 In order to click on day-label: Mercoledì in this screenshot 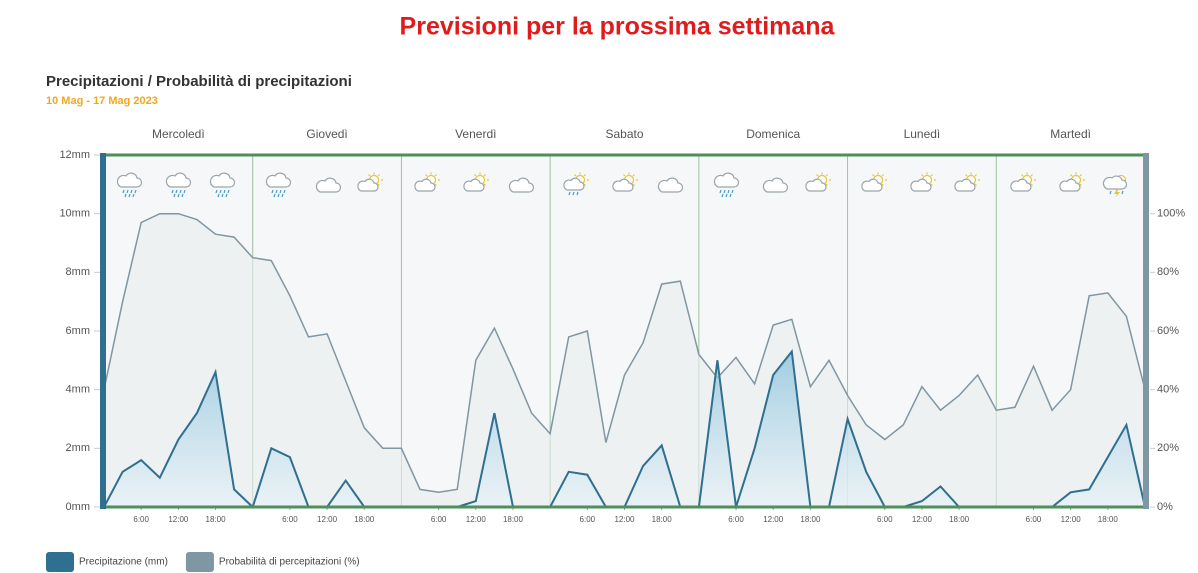, I will do `click(178, 134)`.